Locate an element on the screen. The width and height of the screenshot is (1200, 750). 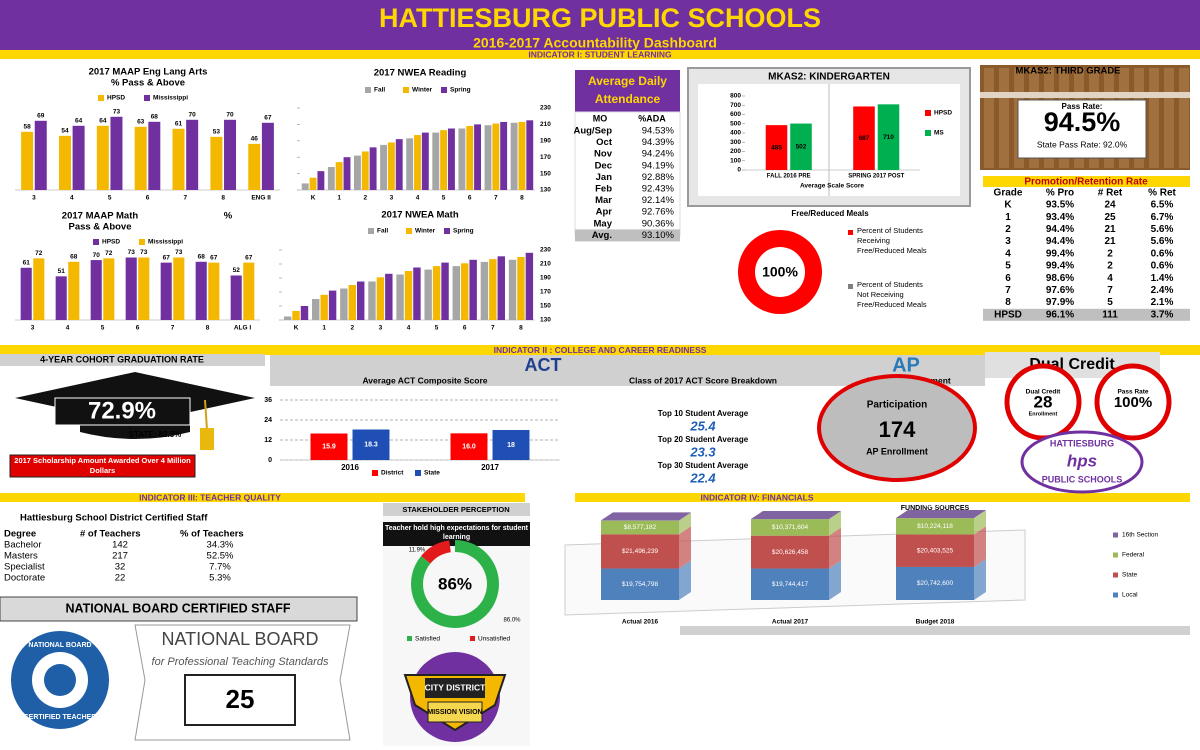
x-tick-label: 2 is located at coordinates (365, 198).